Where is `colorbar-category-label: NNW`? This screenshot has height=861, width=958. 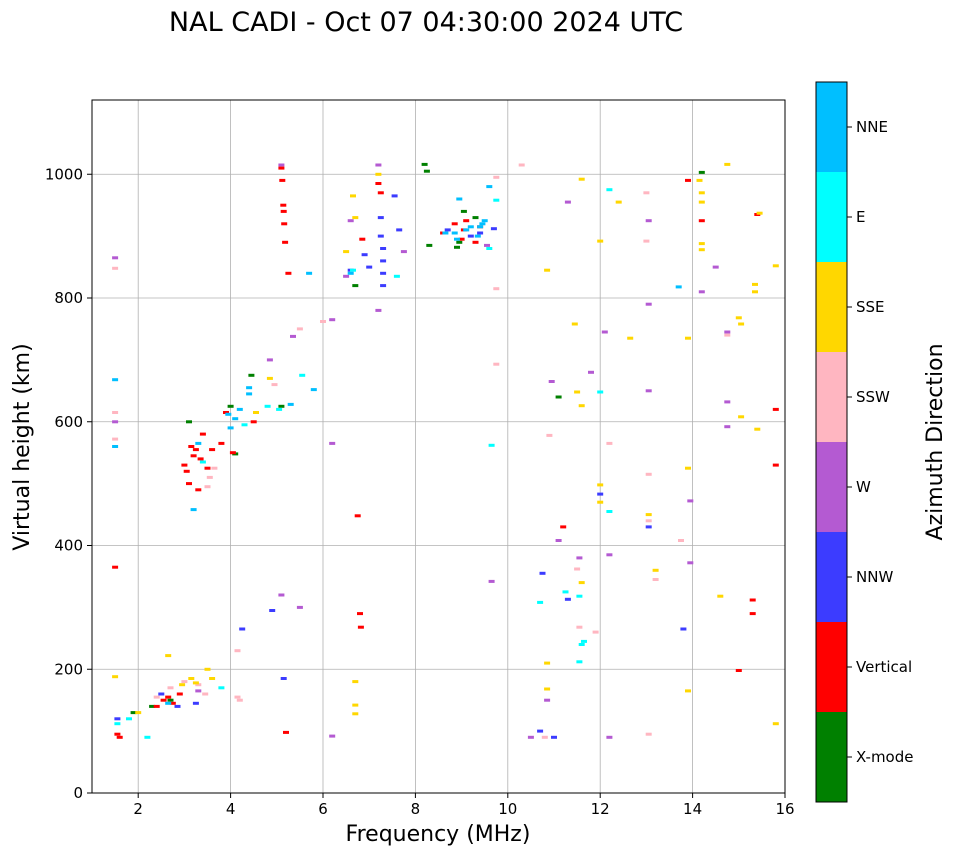 colorbar-category-label: NNW is located at coordinates (874, 577).